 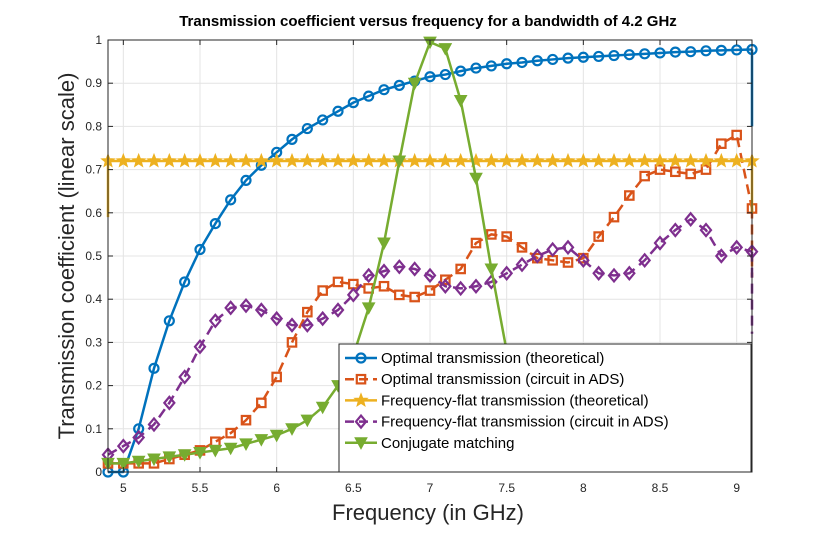 I want to click on y-tick-label: 0, so click(x=98, y=472).